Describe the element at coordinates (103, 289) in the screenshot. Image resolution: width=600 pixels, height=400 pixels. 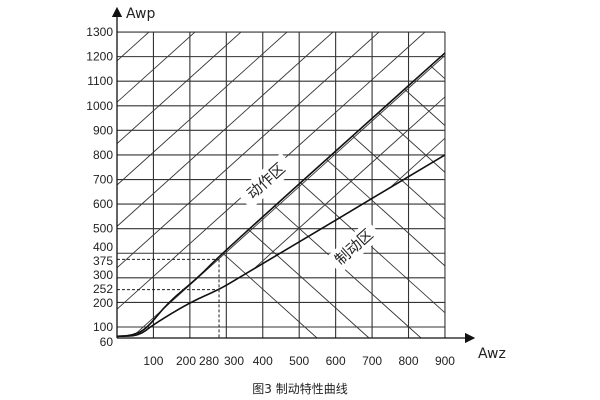
I see `y-tick-label: 252` at that location.